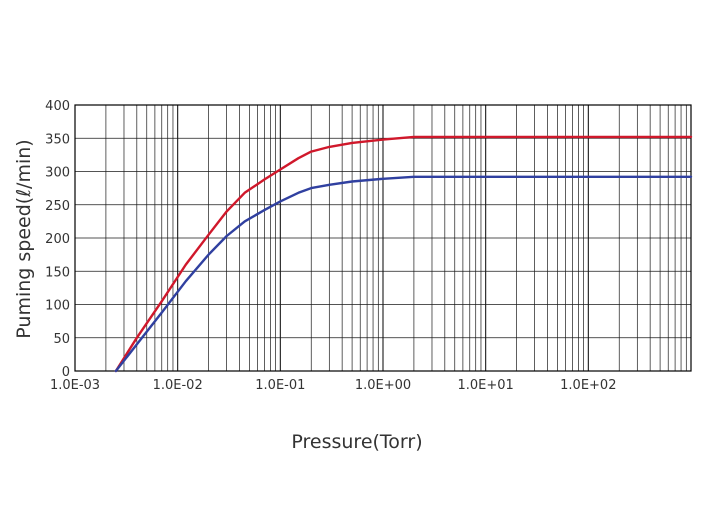 This screenshot has height=520, width=720. I want to click on y-tick-label: 400, so click(57, 106).